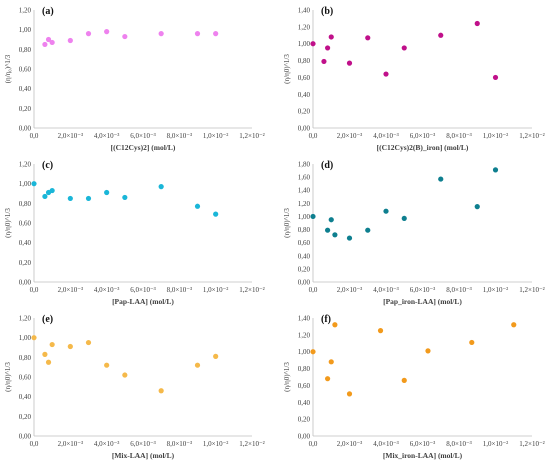 The width and height of the screenshot is (550, 472). I want to click on x-axis-title: [Pap_iron-LAA] (mol/L), so click(422, 301).